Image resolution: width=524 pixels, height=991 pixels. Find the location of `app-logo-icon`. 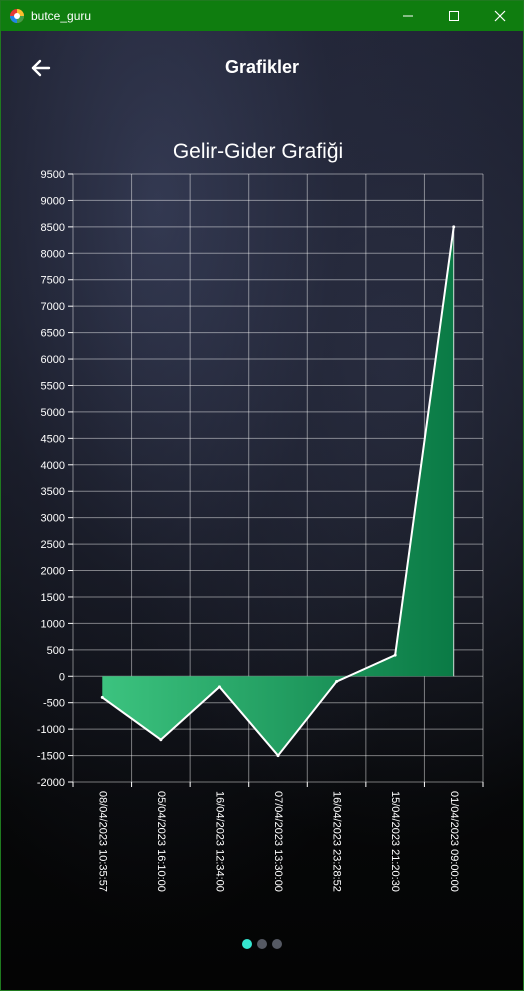

app-logo-icon is located at coordinates (17, 16).